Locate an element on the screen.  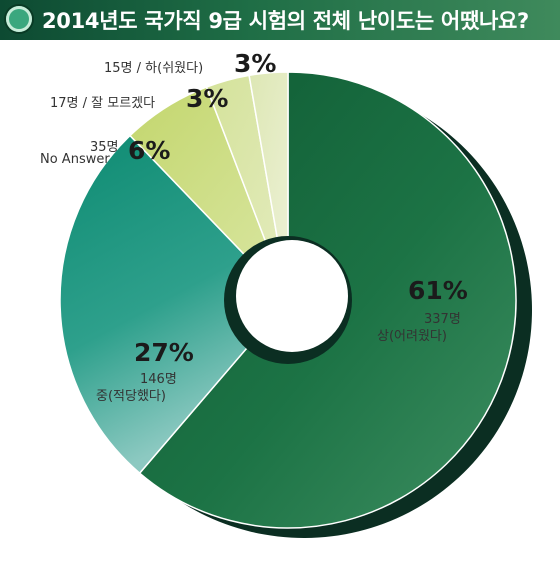
slice-hard-count: 337명 is located at coordinates (442, 319).